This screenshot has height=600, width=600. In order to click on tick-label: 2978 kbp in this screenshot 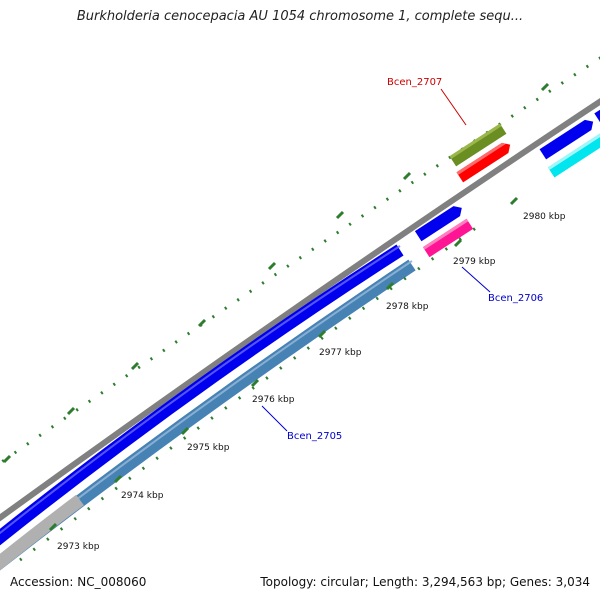, I will do `click(407, 307)`.